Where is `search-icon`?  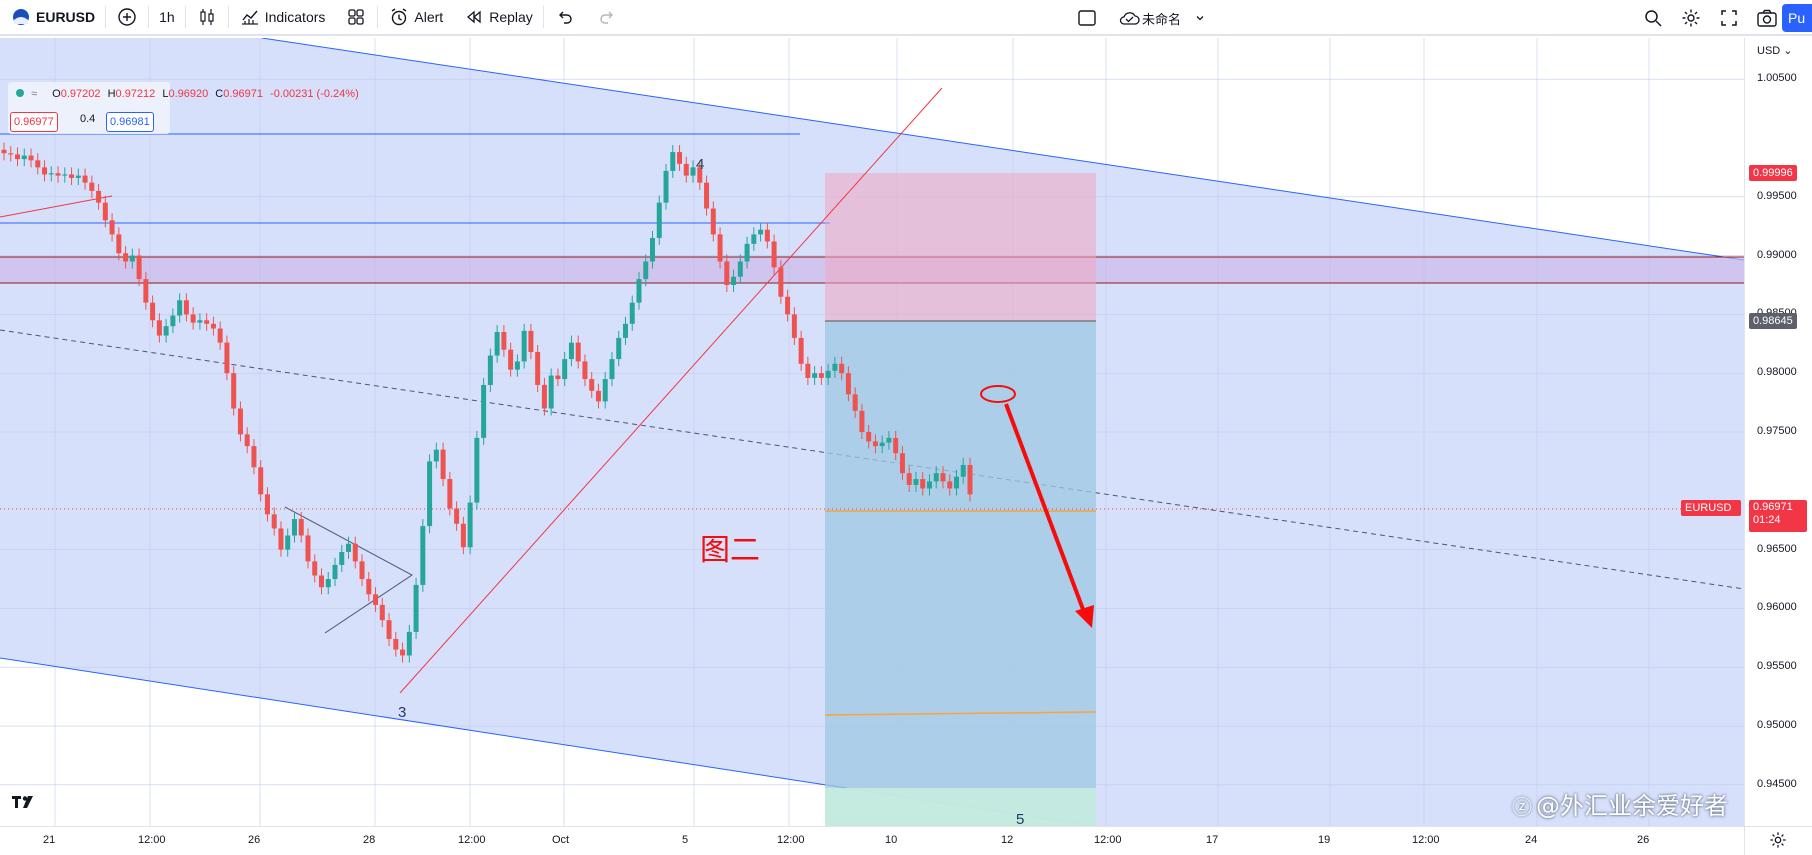
search-icon is located at coordinates (1653, 18).